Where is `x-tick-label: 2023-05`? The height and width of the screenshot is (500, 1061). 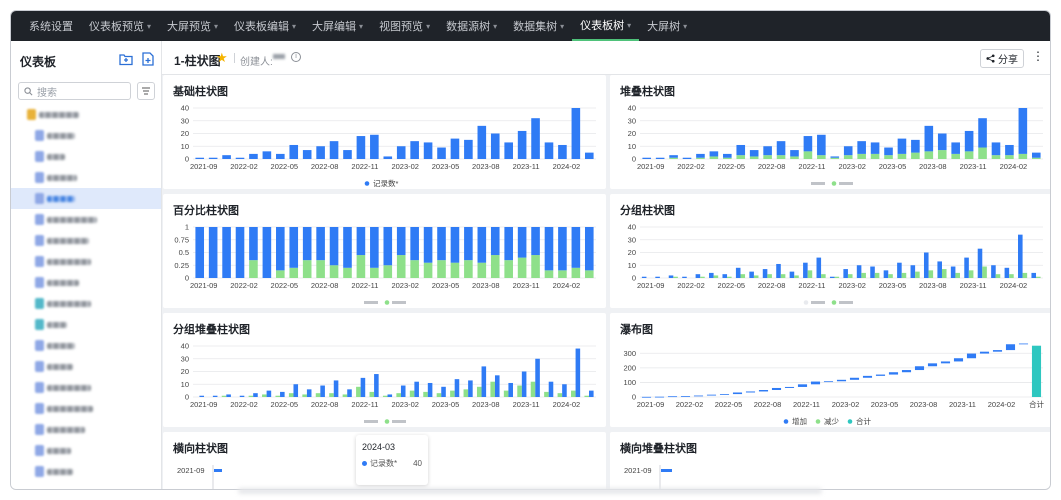 x-tick-label: 2023-05 is located at coordinates (446, 285).